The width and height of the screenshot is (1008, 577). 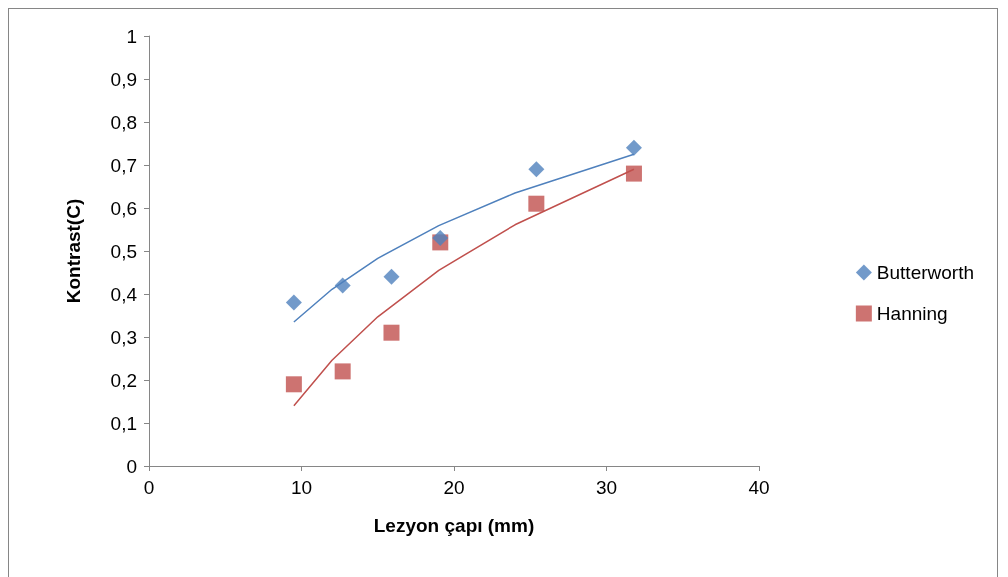 What do you see at coordinates (925, 272) in the screenshot?
I see `legend-label: Butterworth` at bounding box center [925, 272].